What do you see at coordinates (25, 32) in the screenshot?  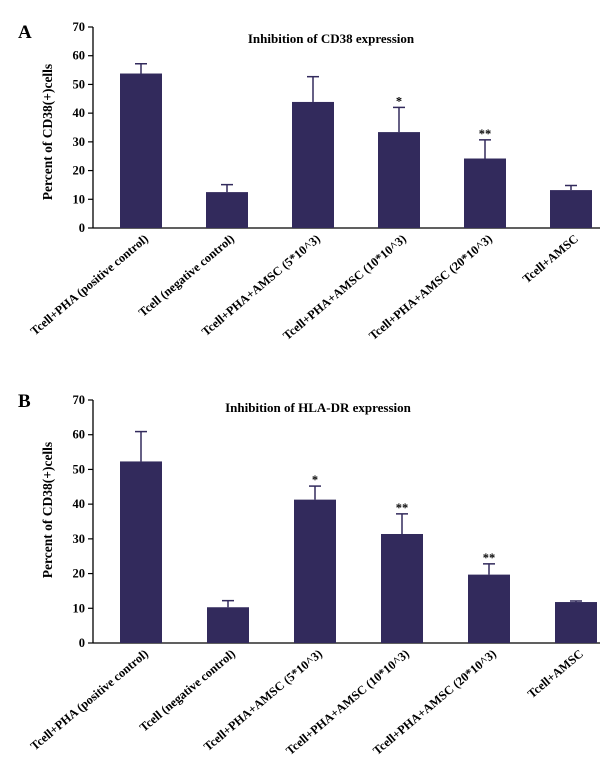 I see `panel-letter-a: A` at bounding box center [25, 32].